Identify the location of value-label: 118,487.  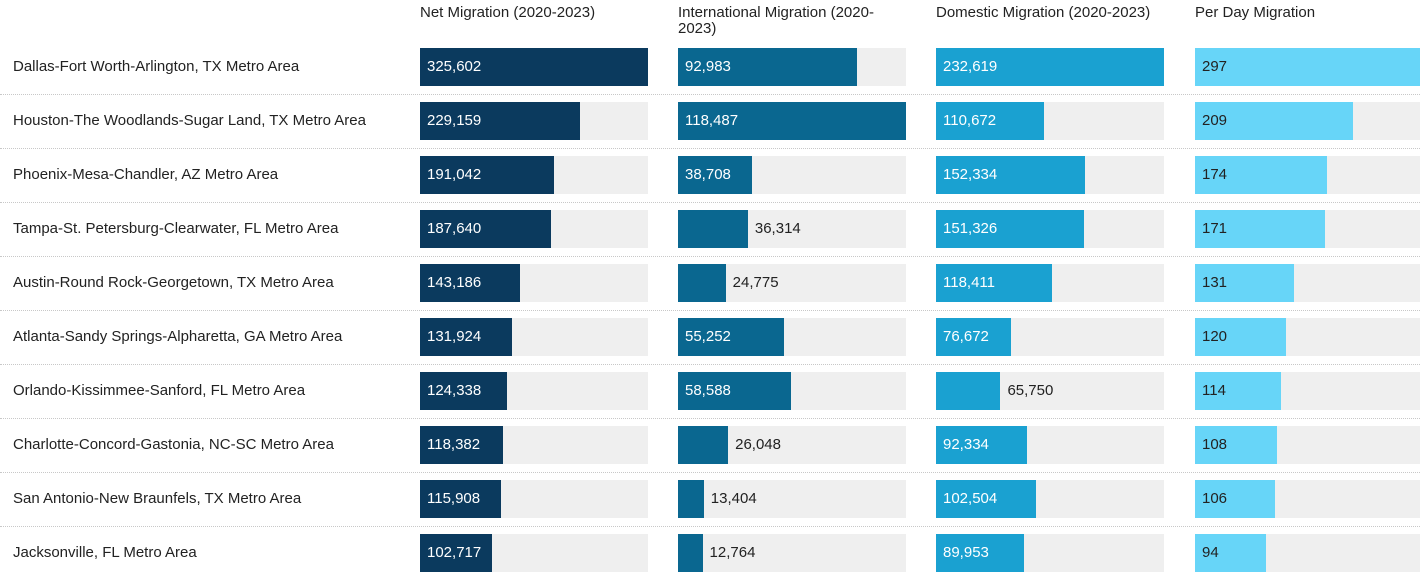
(712, 120).